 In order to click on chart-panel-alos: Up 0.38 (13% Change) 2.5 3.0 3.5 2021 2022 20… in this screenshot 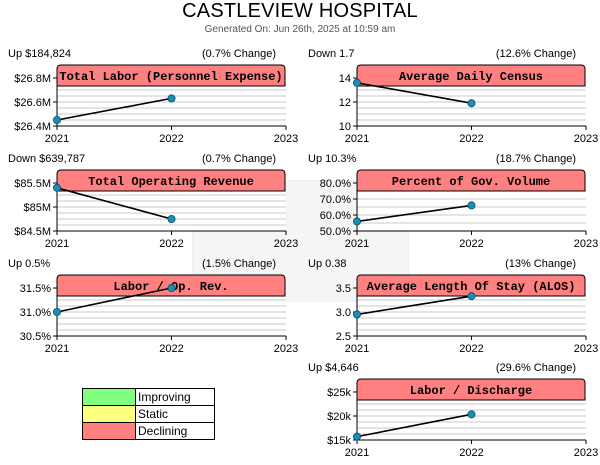, I will do `click(449, 309)`.